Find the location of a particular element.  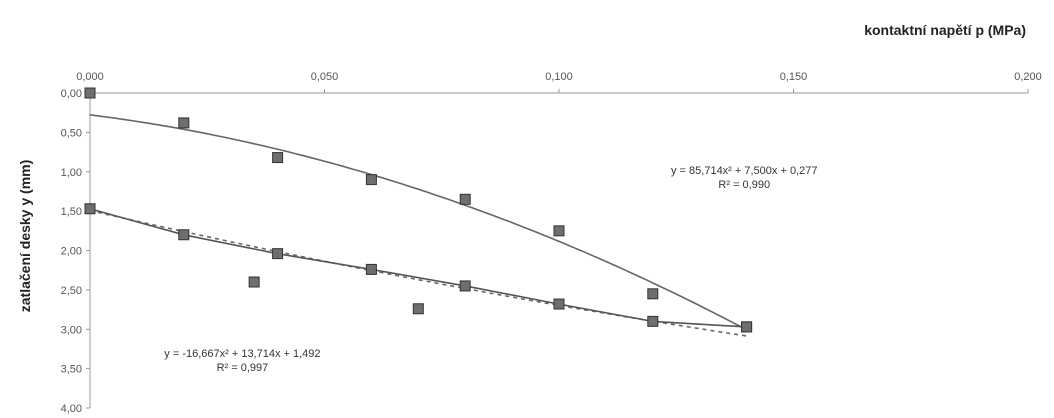

y-tick-label: 4,00 is located at coordinates (71, 409).